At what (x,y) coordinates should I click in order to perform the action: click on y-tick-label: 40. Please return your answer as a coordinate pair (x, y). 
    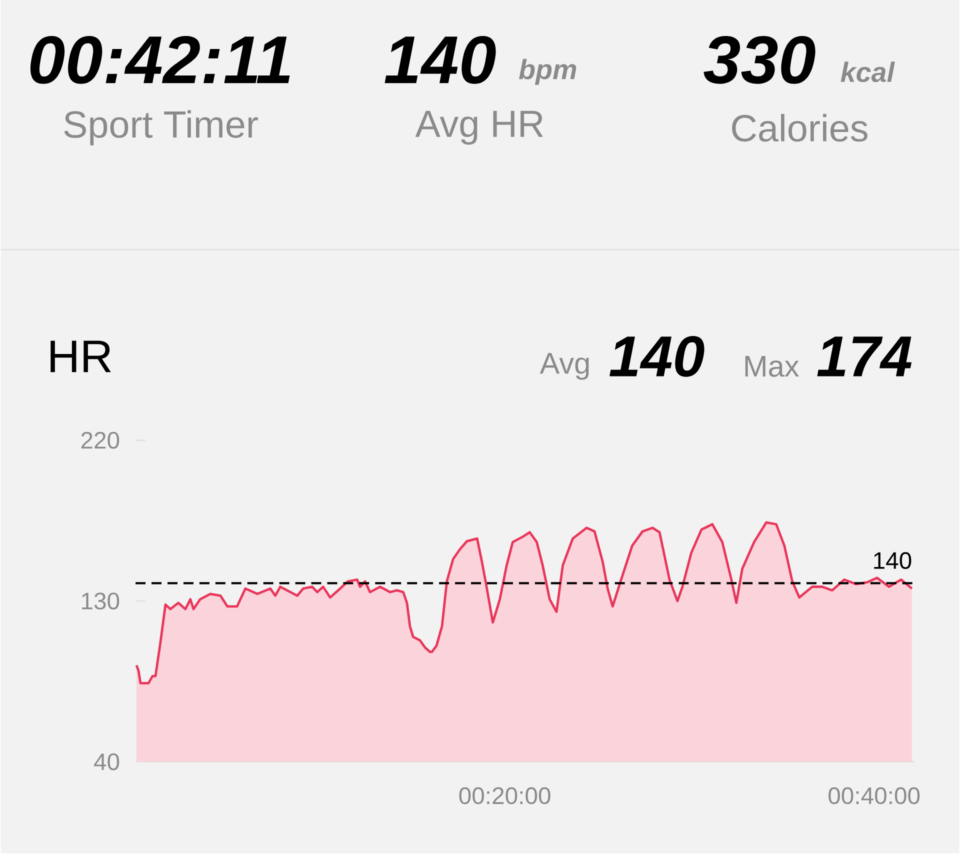
    Looking at the image, I should click on (107, 762).